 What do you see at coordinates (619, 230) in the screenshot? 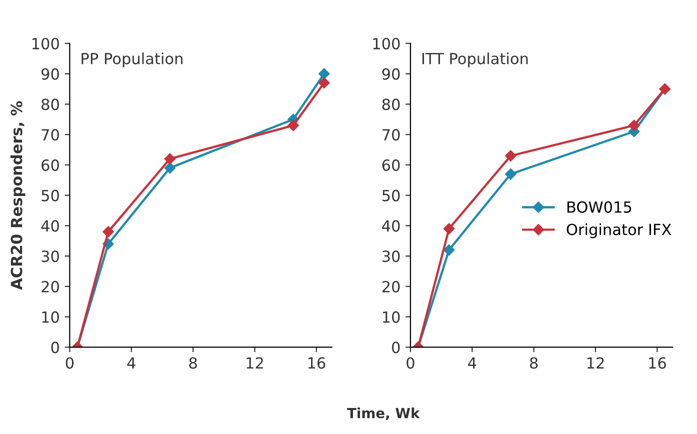
I see `legend-label: Originator IFX` at bounding box center [619, 230].